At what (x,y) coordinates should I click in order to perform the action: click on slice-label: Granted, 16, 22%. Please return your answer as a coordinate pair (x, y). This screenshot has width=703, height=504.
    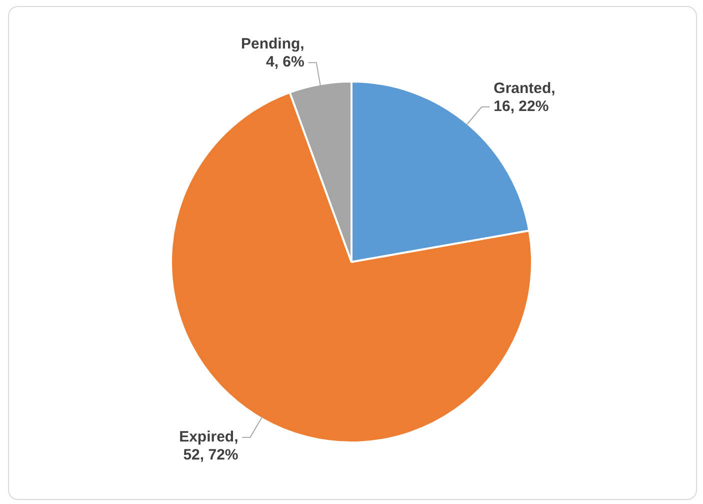
    Looking at the image, I should click on (525, 98).